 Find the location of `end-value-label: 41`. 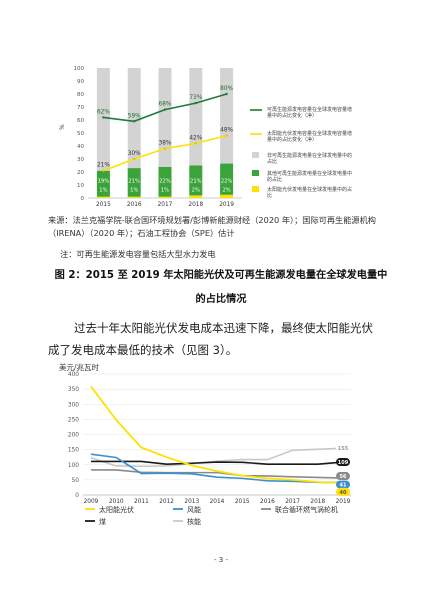

end-value-label: 41 is located at coordinates (343, 486).